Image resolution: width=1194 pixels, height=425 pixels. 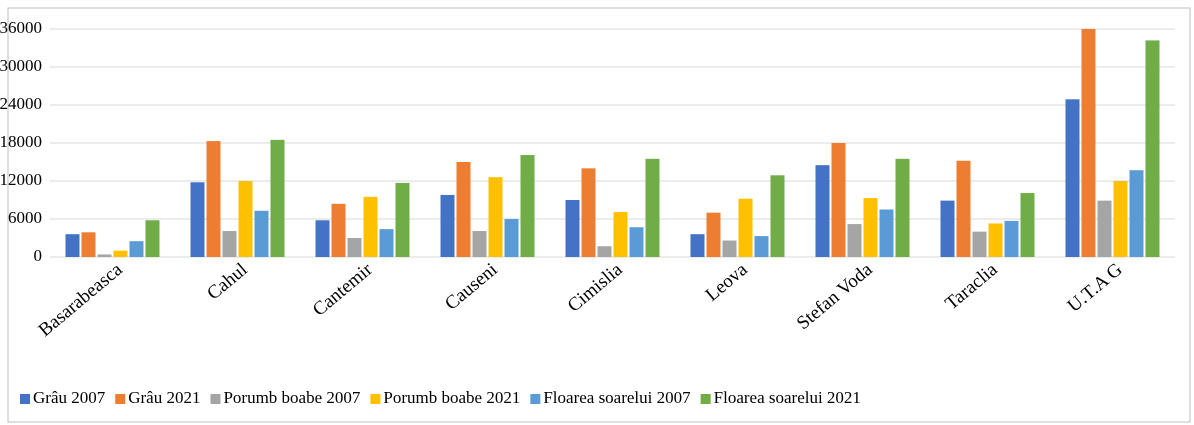 What do you see at coordinates (25, 217) in the screenshot?
I see `y-tick-label: 6000` at bounding box center [25, 217].